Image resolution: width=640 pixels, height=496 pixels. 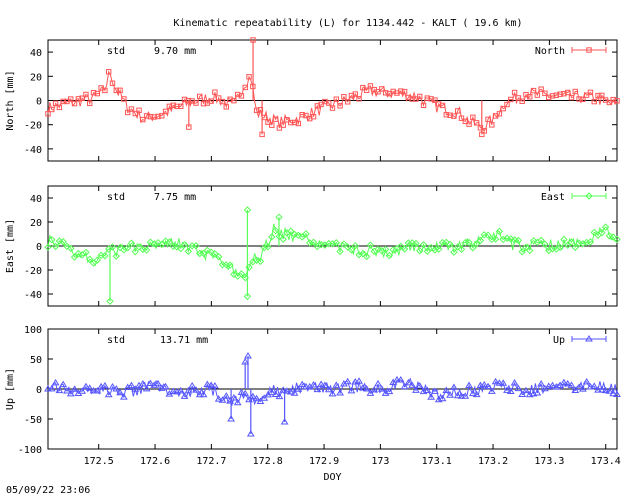 I want to click on up-legend-marker, so click(x=589, y=338).